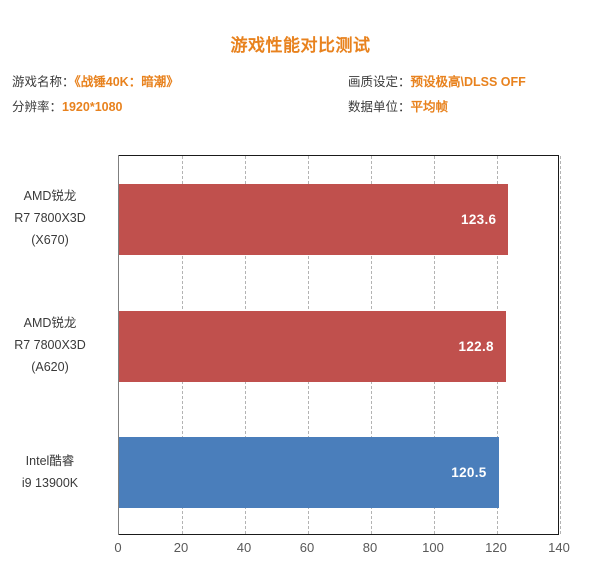 The image size is (601, 573). Describe the element at coordinates (37, 107) in the screenshot. I see `meta-label-resolution: 分辨率：` at that location.